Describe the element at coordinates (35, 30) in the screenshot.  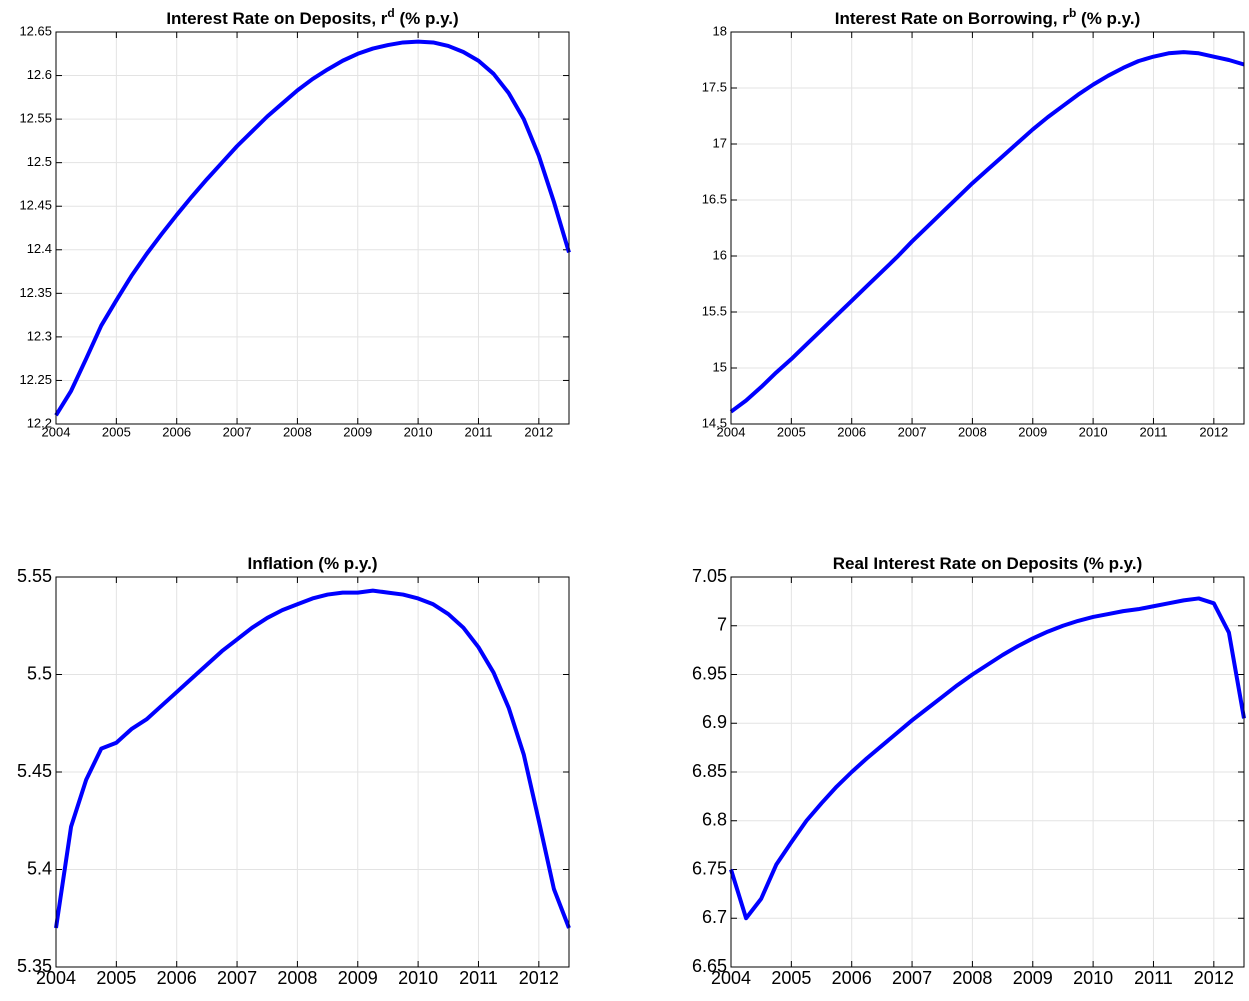
I see `y-tick-label: 12.65` at that location.